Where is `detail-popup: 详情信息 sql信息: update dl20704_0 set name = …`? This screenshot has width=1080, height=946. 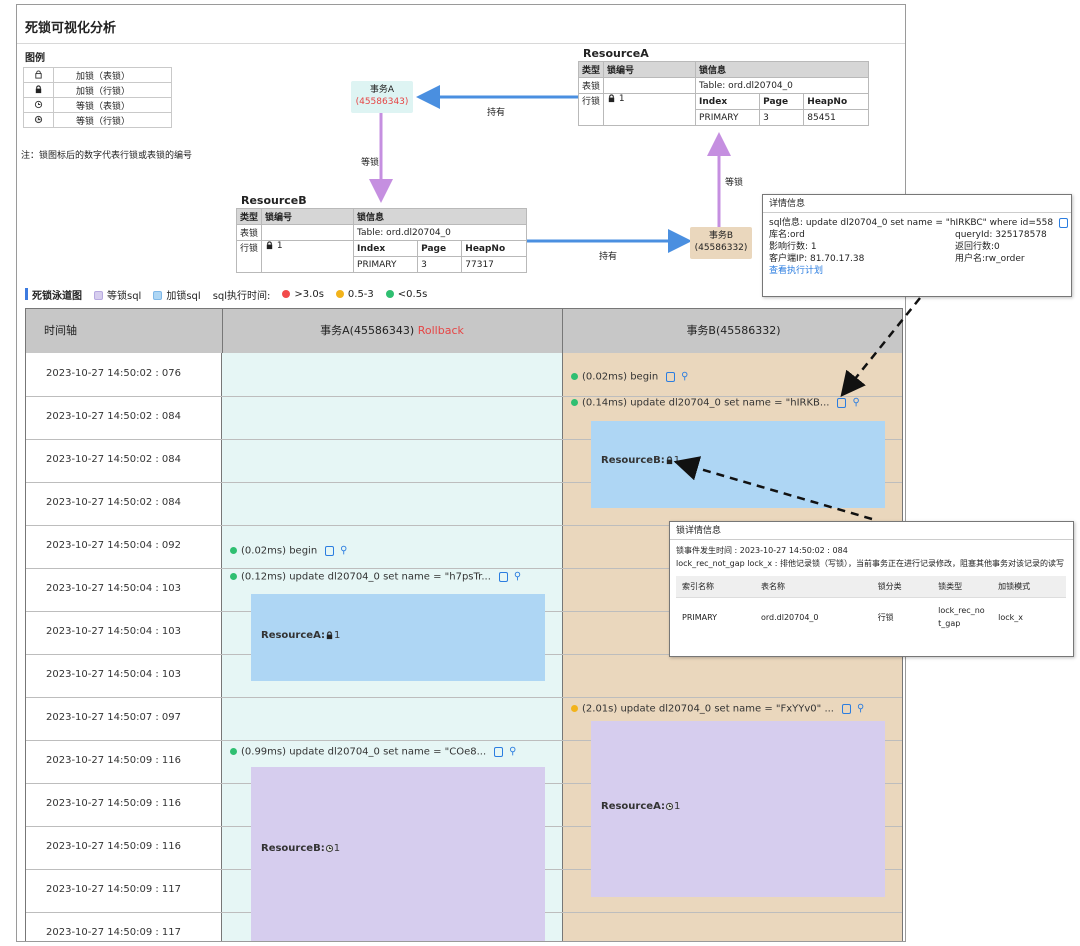
detail-popup: 详情信息 sql信息: update dl20704_0 set name = … is located at coordinates (917, 245).